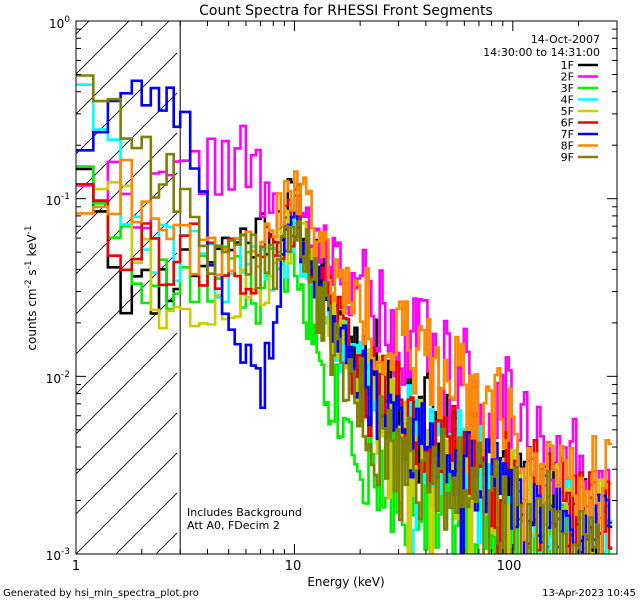 The height and width of the screenshot is (600, 640). I want to click on legend-label-7F: 7F, so click(567, 134).